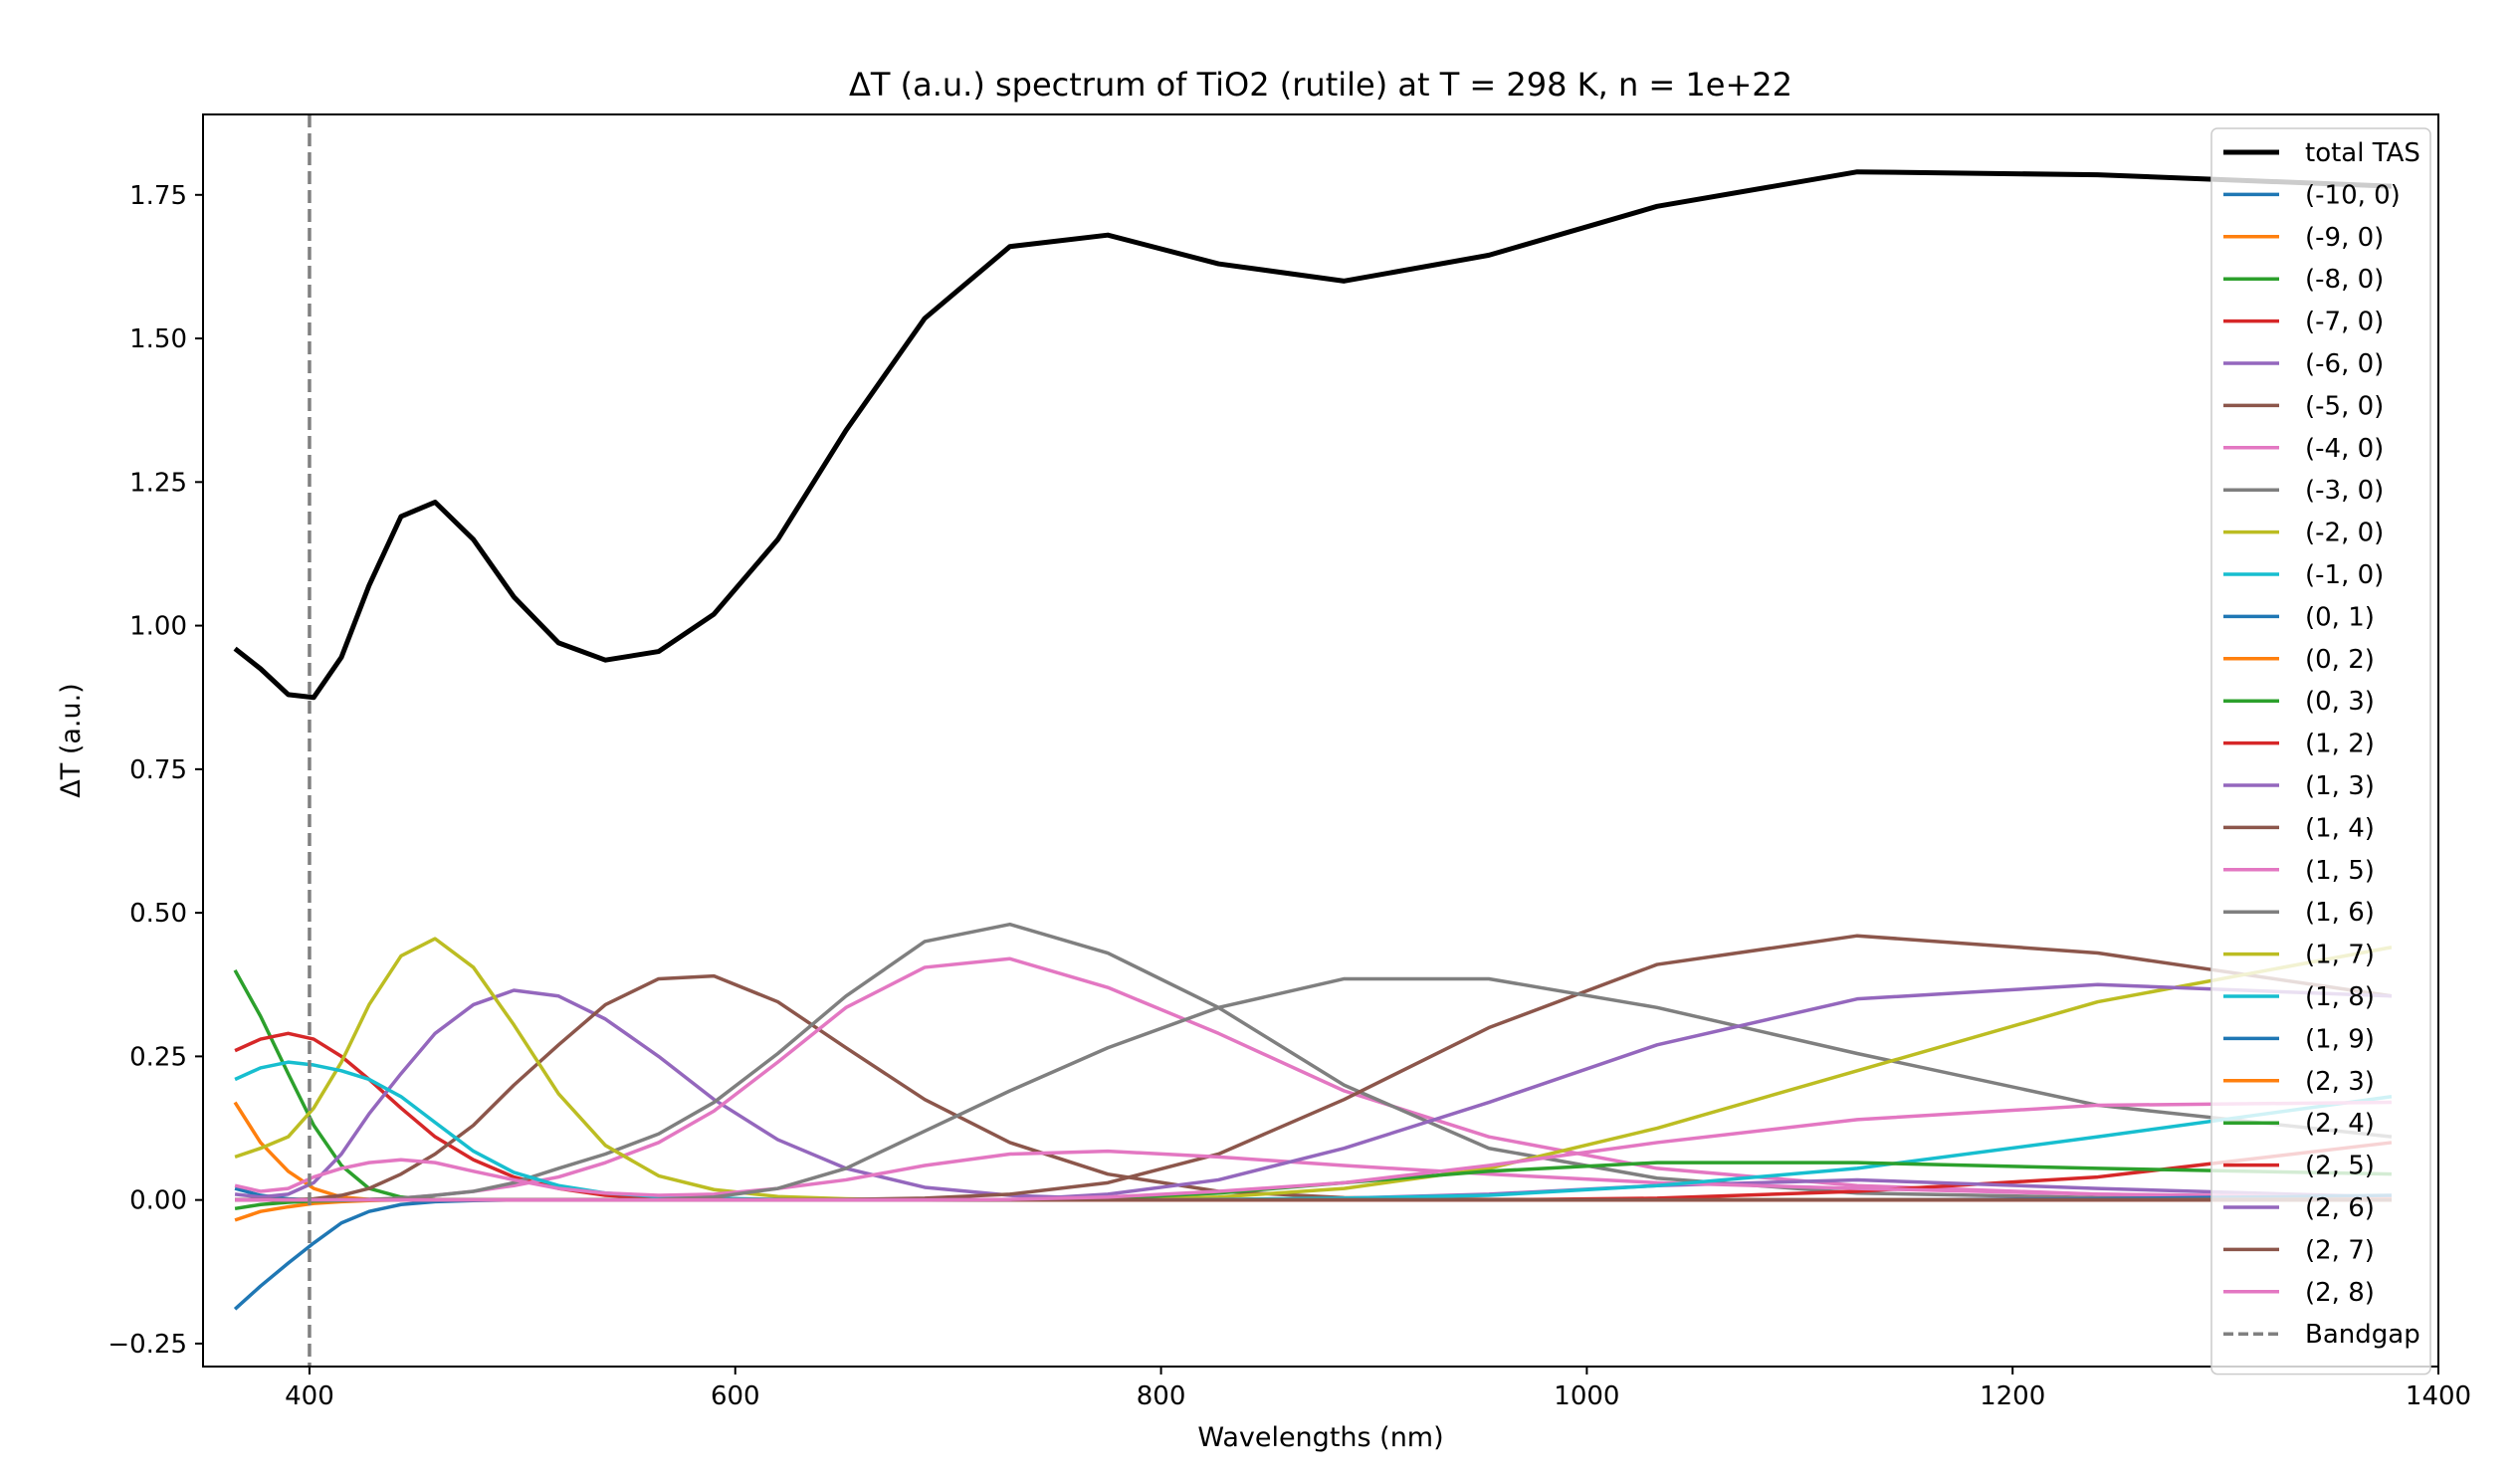 The width and height of the screenshot is (2520, 1481). What do you see at coordinates (158, 770) in the screenshot?
I see `y-tick-label: 0.75` at bounding box center [158, 770].